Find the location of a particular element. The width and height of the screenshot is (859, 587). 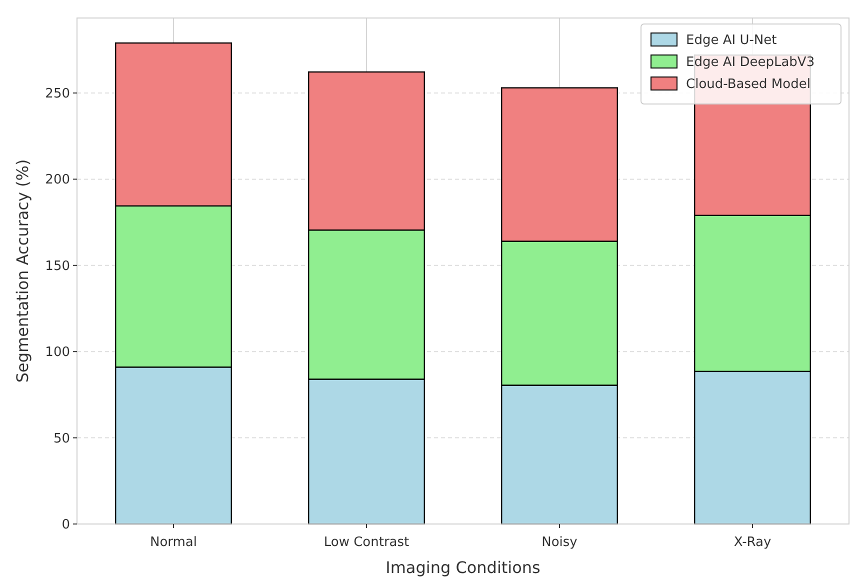

x-tick-label: Noisy is located at coordinates (560, 542).